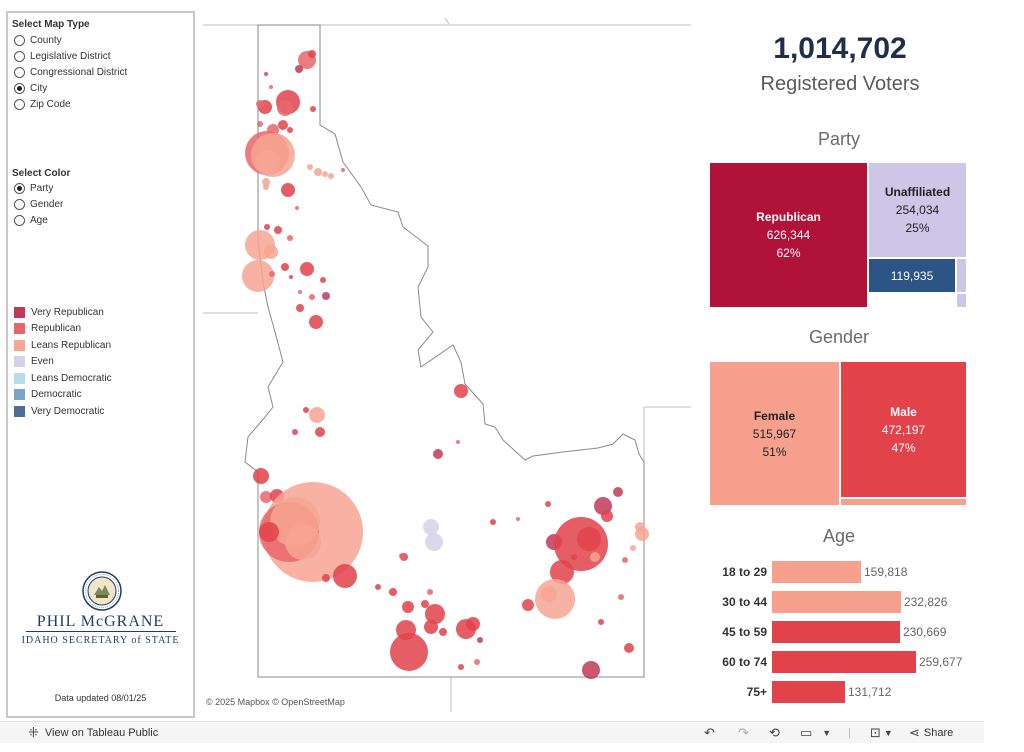  I want to click on legend-item: Democratic, so click(48, 395).